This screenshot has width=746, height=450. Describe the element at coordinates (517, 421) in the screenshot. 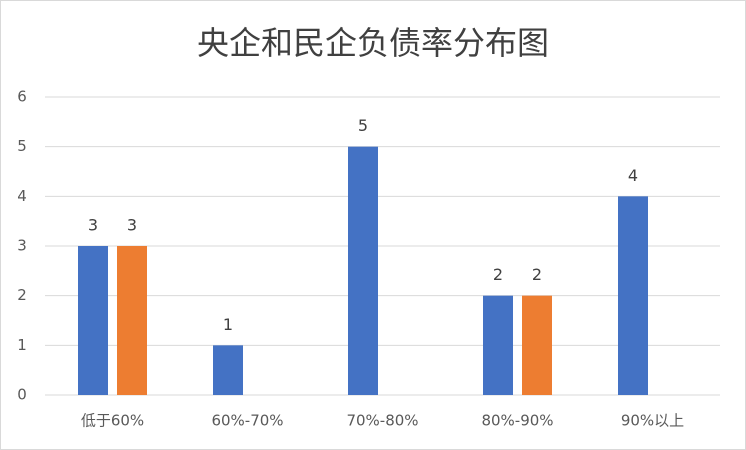

I see `x-tick-label: 80%-90%` at that location.